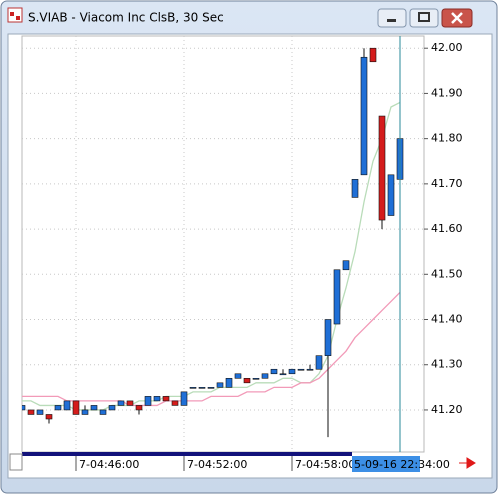 This screenshot has width=504, height=504. I want to click on window-title: S.VIAB - Viacom Inc ClsB, 30 Sec, so click(126, 18).